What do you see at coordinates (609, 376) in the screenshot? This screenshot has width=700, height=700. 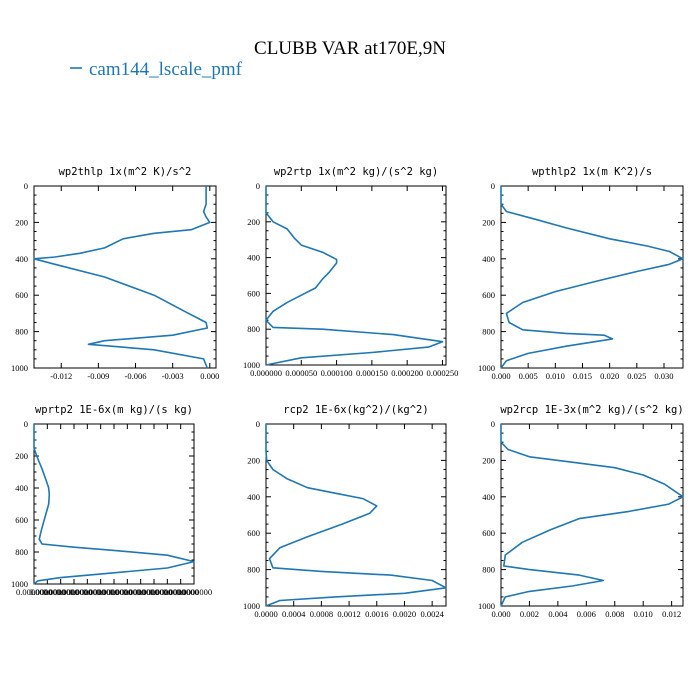 I see `x-tick-label: 0.020` at bounding box center [609, 376].